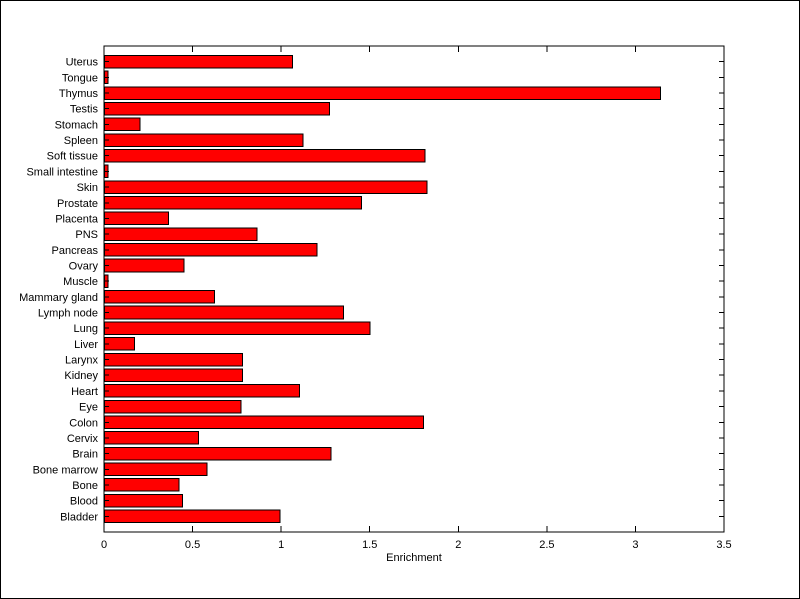  I want to click on y-tick-label-thymus: Thymus, so click(79, 94).